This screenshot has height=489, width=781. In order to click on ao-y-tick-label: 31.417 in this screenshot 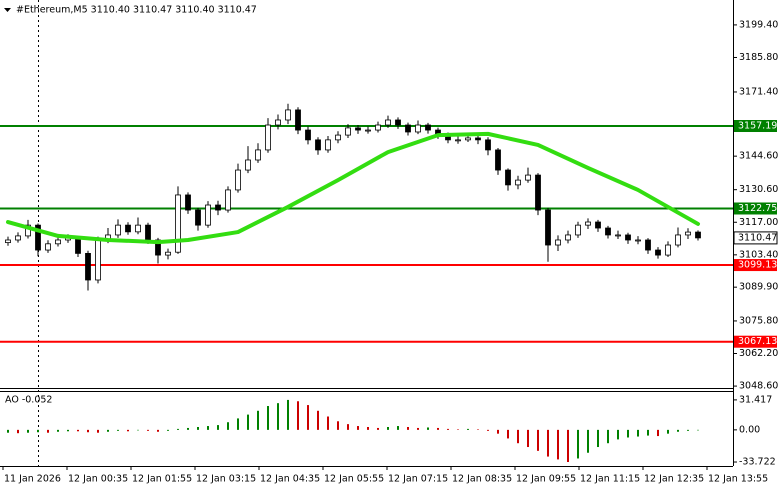, I will do `click(755, 399)`.